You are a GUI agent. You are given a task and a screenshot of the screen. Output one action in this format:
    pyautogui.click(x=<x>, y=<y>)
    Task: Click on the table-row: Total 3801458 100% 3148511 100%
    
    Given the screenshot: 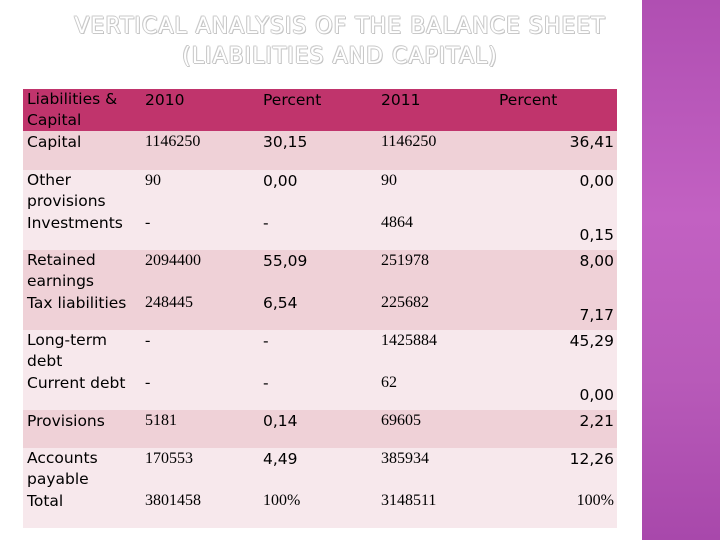 What is the action you would take?
    pyautogui.click(x=320, y=509)
    